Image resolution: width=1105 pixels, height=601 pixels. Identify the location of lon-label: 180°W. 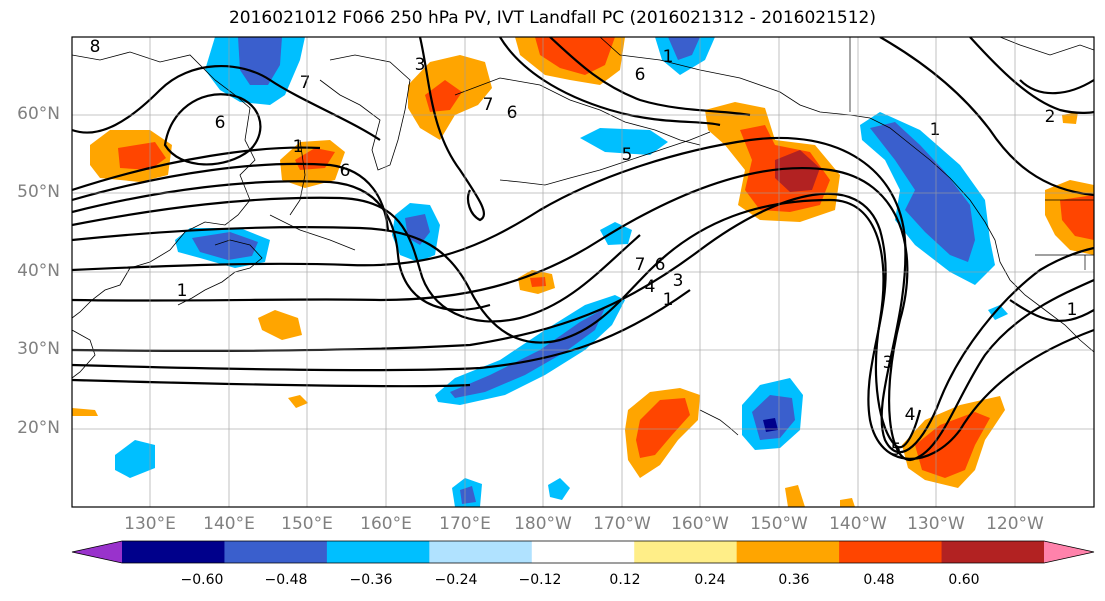
(543, 524).